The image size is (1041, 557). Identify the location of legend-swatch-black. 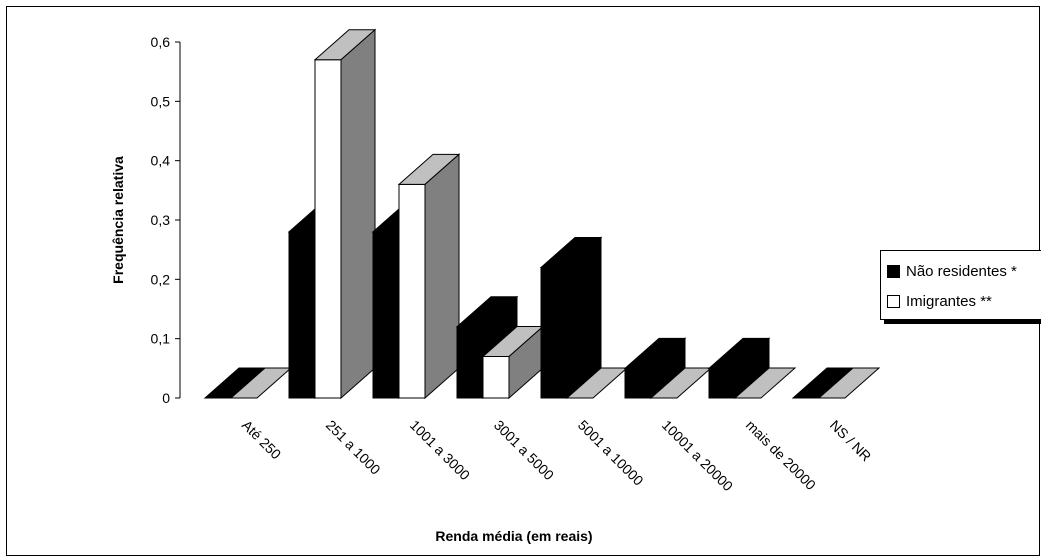
(893, 271).